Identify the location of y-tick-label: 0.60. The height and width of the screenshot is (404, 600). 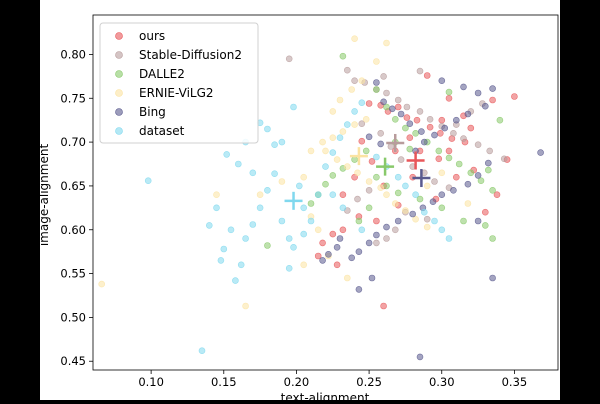
(73, 230).